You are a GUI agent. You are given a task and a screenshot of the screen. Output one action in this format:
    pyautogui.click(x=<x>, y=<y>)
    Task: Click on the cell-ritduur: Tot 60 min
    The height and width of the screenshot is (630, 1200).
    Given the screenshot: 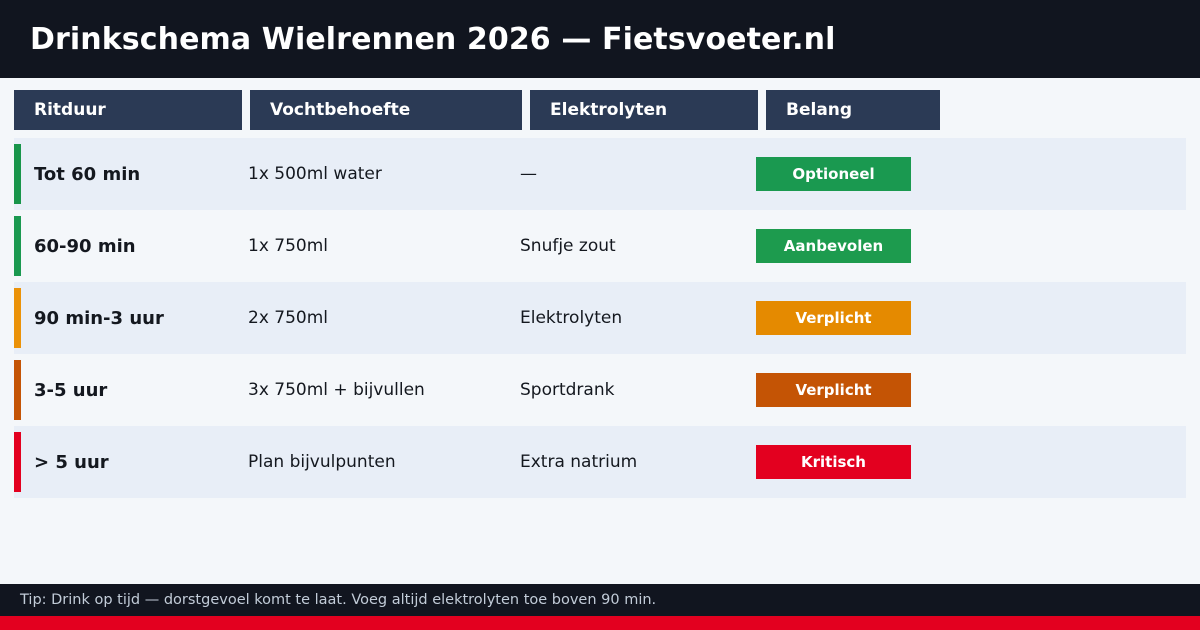 What is the action you would take?
    pyautogui.click(x=87, y=174)
    